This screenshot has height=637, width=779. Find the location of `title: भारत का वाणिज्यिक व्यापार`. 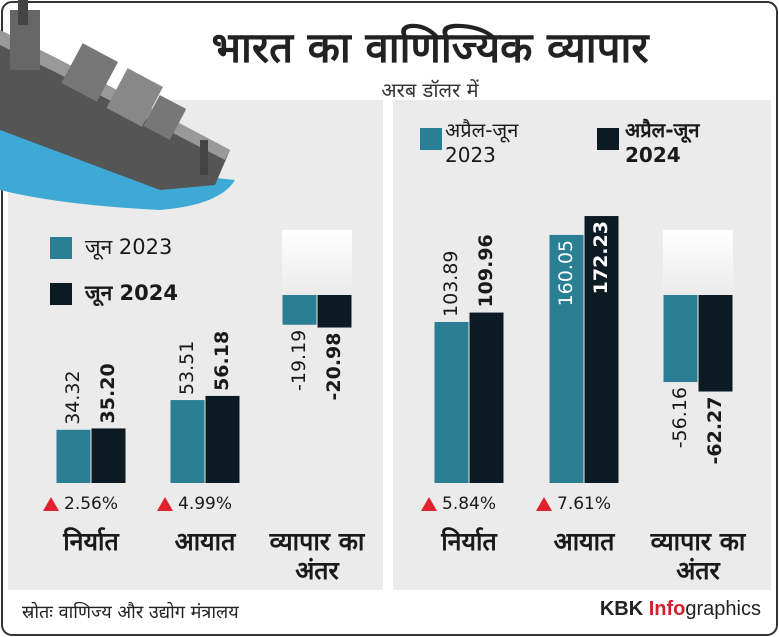

title: भारत का वाणिज्यिक व्यापार is located at coordinates (430, 47).